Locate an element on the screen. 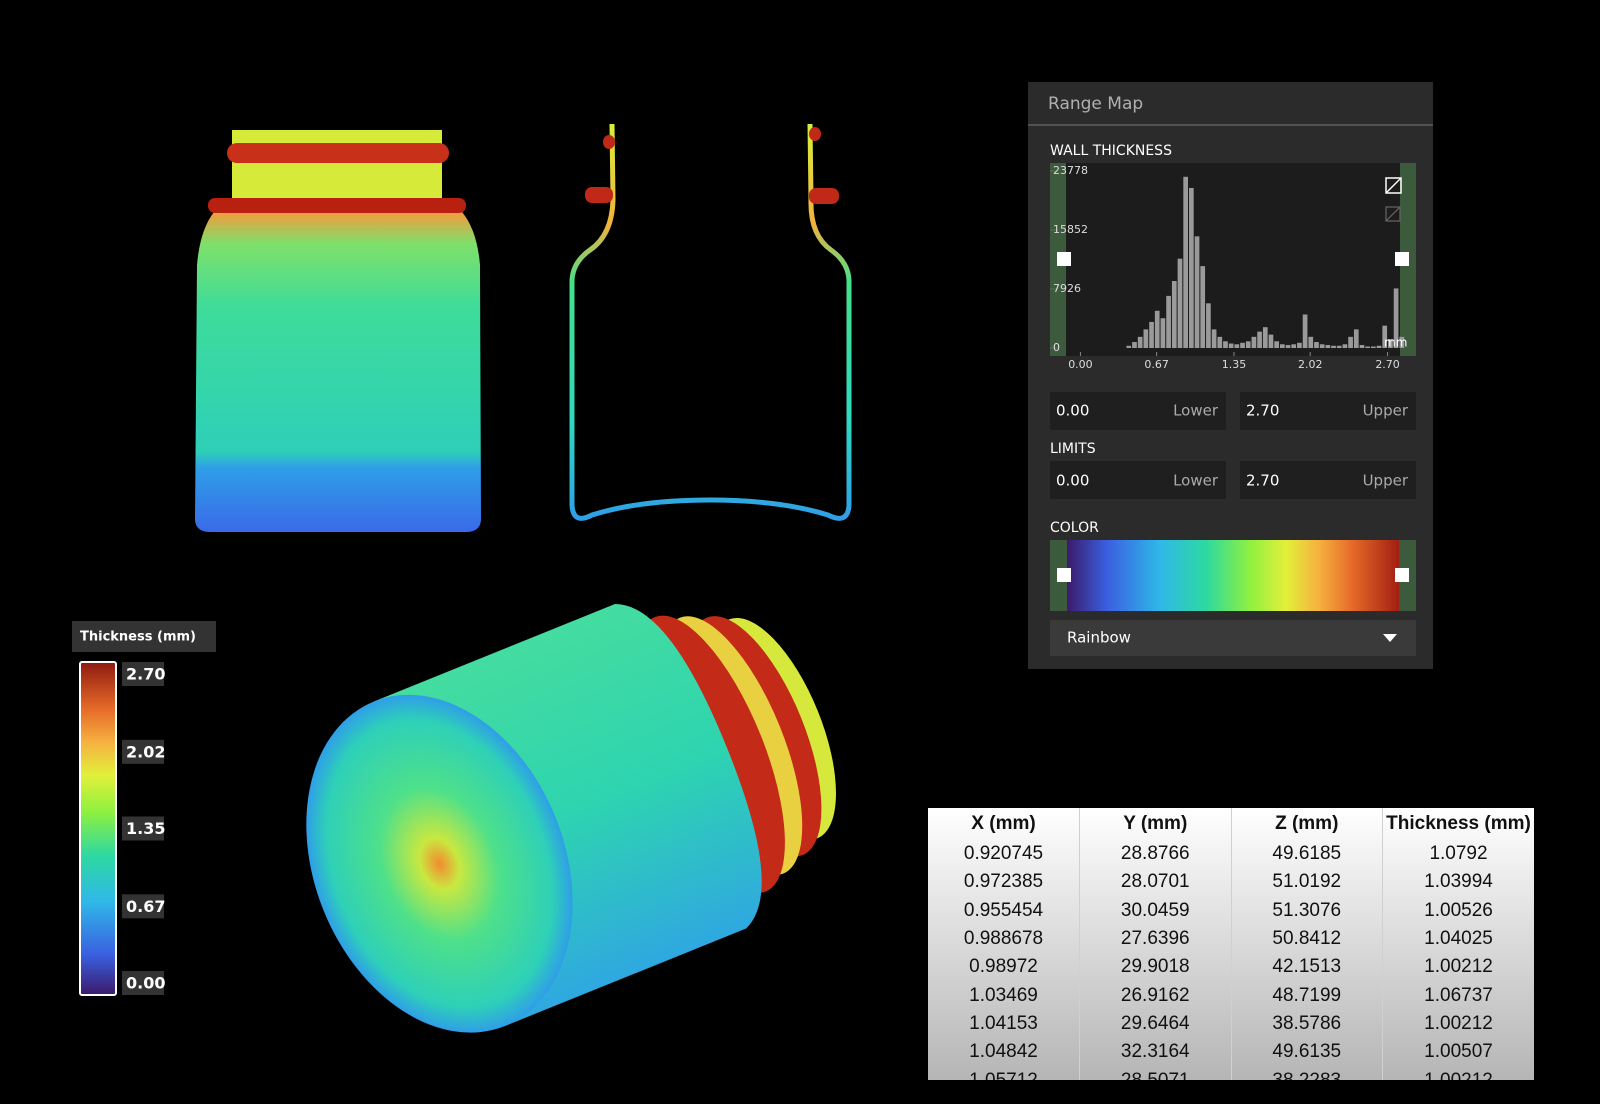  section-label: LIMITS is located at coordinates (1073, 449).